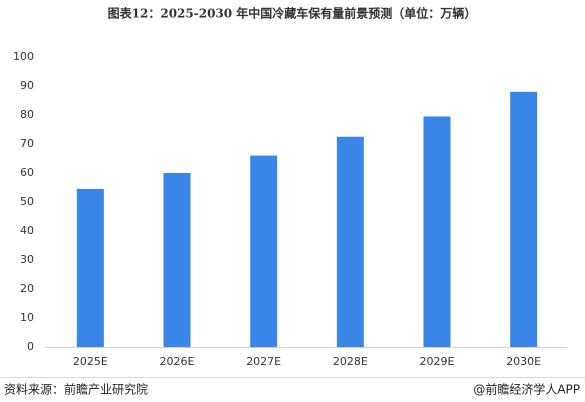  What do you see at coordinates (27, 114) in the screenshot?
I see `y-tick-label: 80` at bounding box center [27, 114].